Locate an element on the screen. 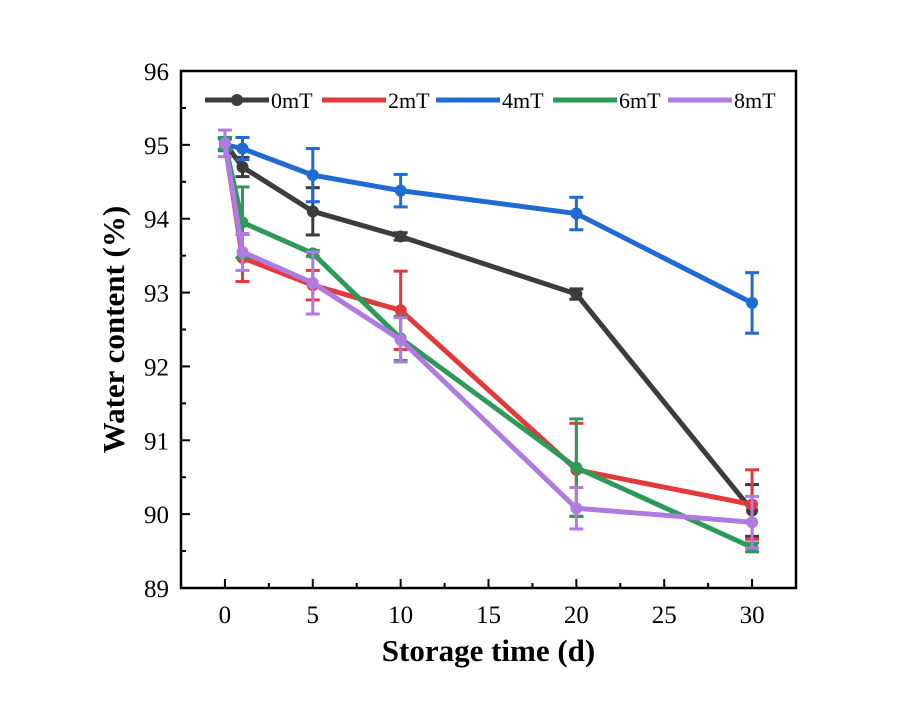 The image size is (904, 720). legend-marker is located at coordinates (237, 100).